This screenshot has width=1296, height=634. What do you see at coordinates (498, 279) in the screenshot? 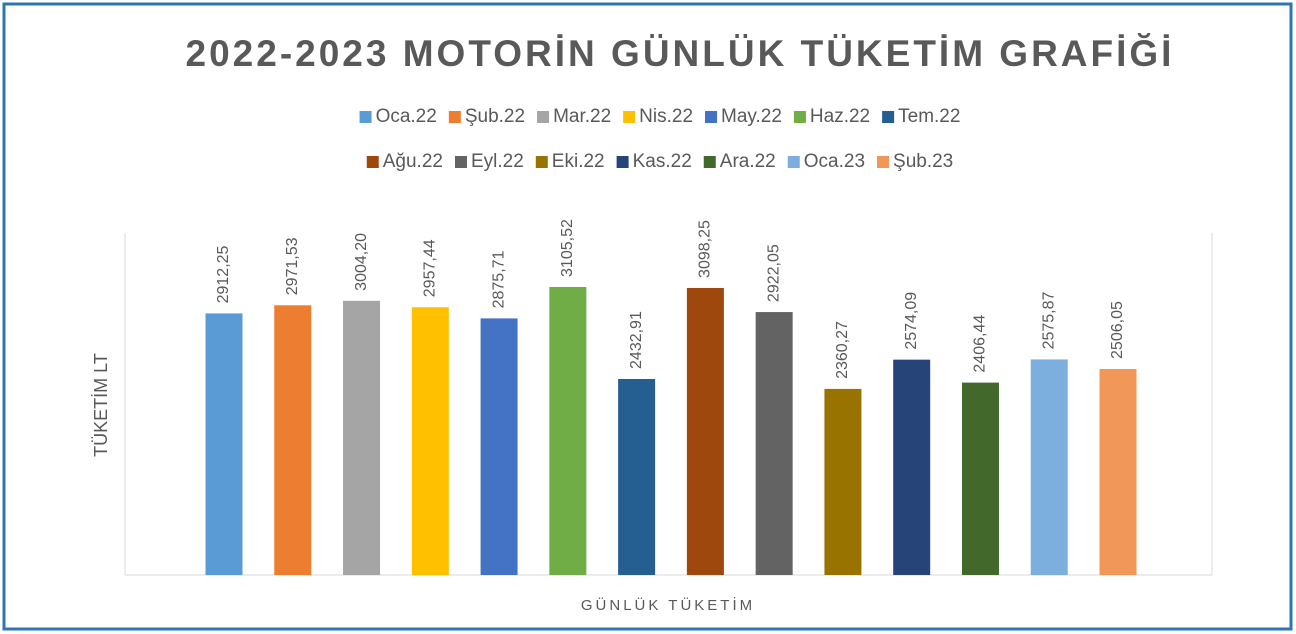
I see `data-label: 2875,71` at bounding box center [498, 279].